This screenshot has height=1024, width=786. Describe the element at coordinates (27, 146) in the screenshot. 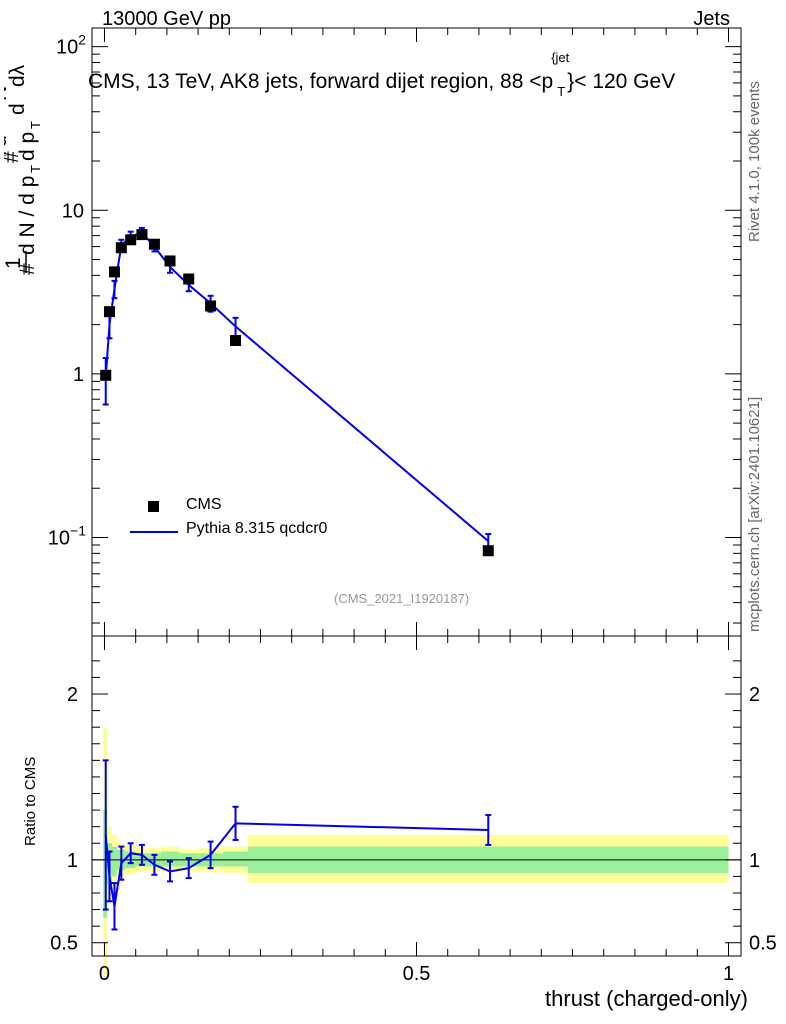

I see `svg-text: d p` at that location.